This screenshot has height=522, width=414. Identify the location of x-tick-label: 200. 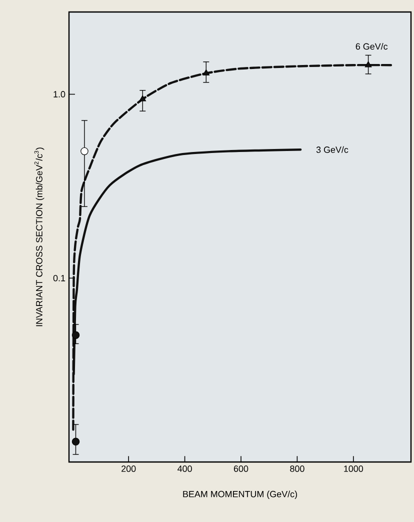
(129, 469).